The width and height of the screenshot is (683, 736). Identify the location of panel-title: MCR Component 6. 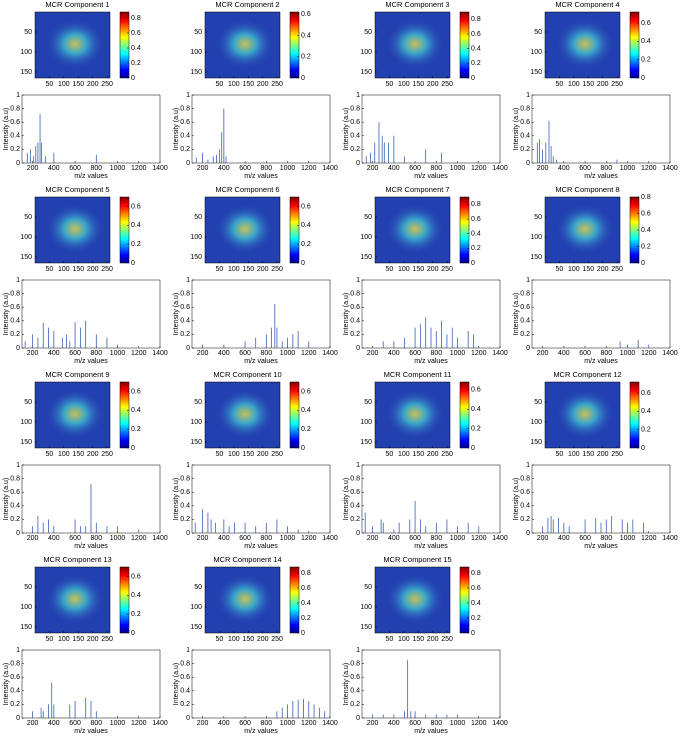
(247, 189).